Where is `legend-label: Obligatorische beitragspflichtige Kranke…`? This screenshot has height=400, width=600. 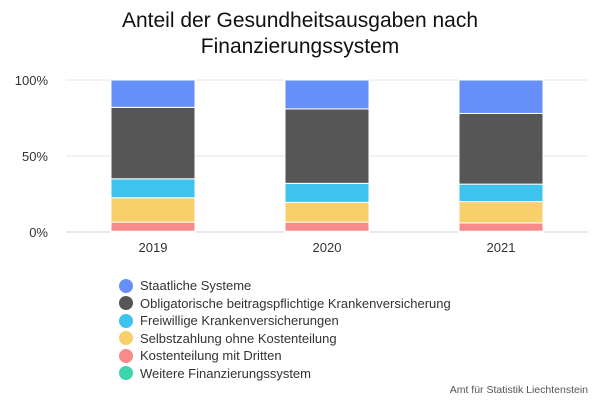 legend-label: Obligatorische beitragspflichtige Kranke… is located at coordinates (295, 303).